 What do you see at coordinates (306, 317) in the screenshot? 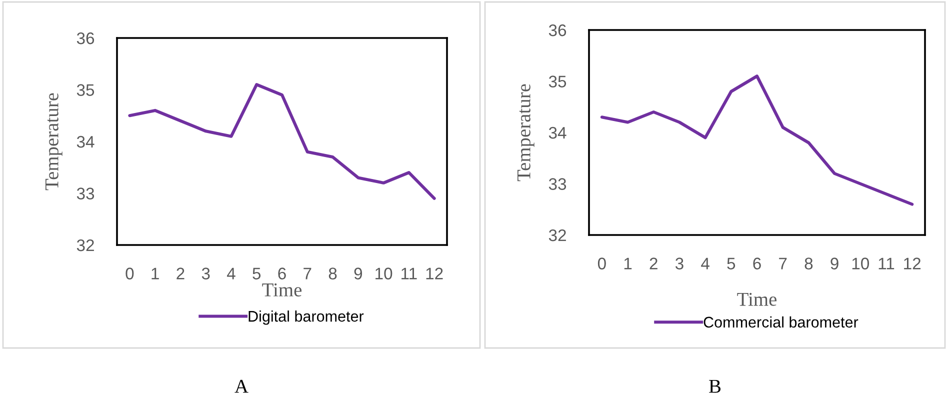
I see `legend-label: Digital barometer` at bounding box center [306, 317].